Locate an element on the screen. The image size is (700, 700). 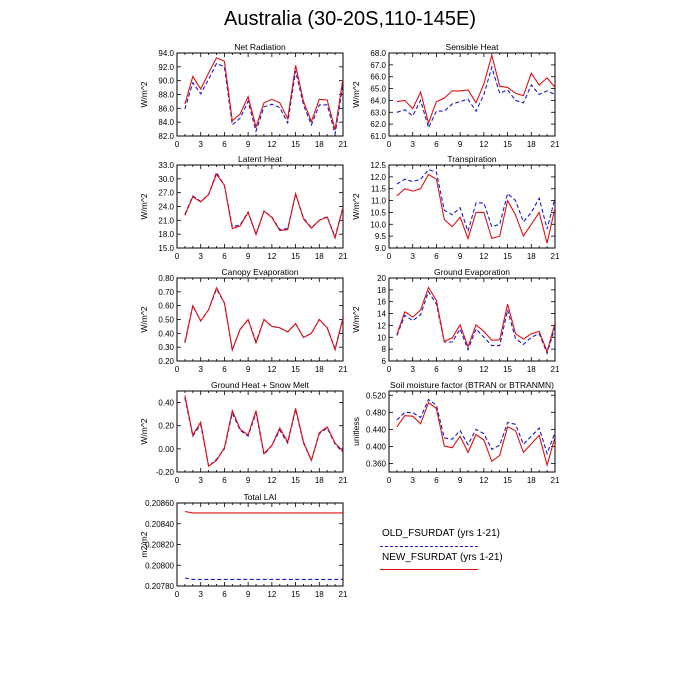
y-tick-label: 0.20860 is located at coordinates (159, 503).